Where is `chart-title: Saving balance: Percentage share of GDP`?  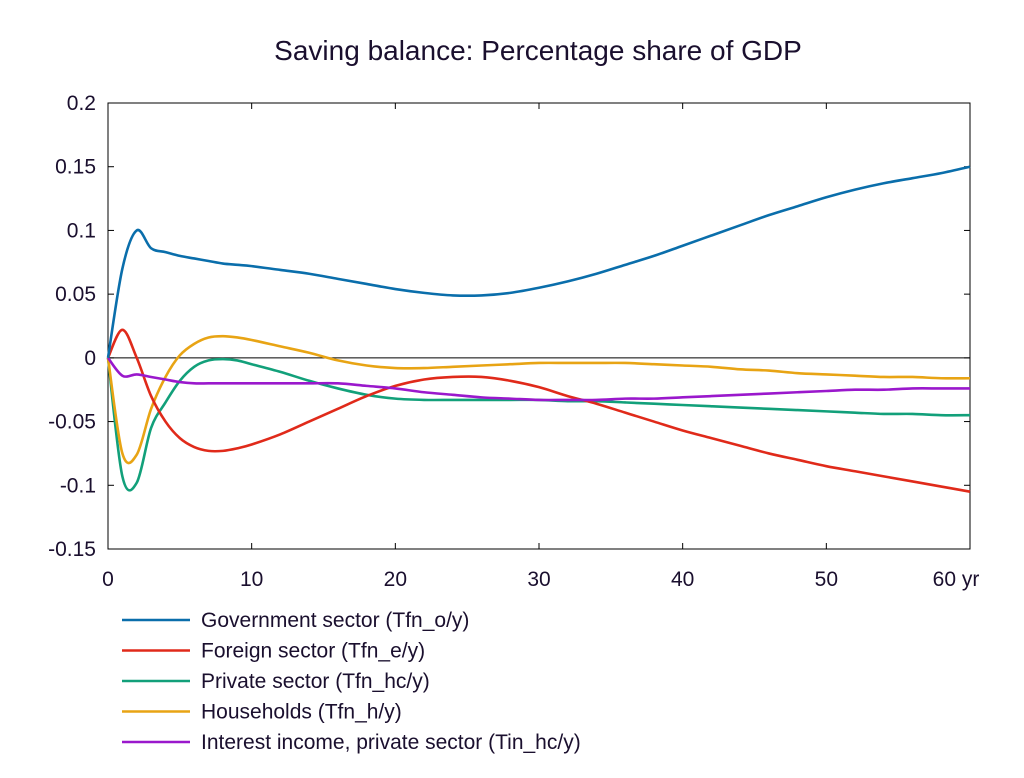 chart-title: Saving balance: Percentage share of GDP is located at coordinates (538, 50).